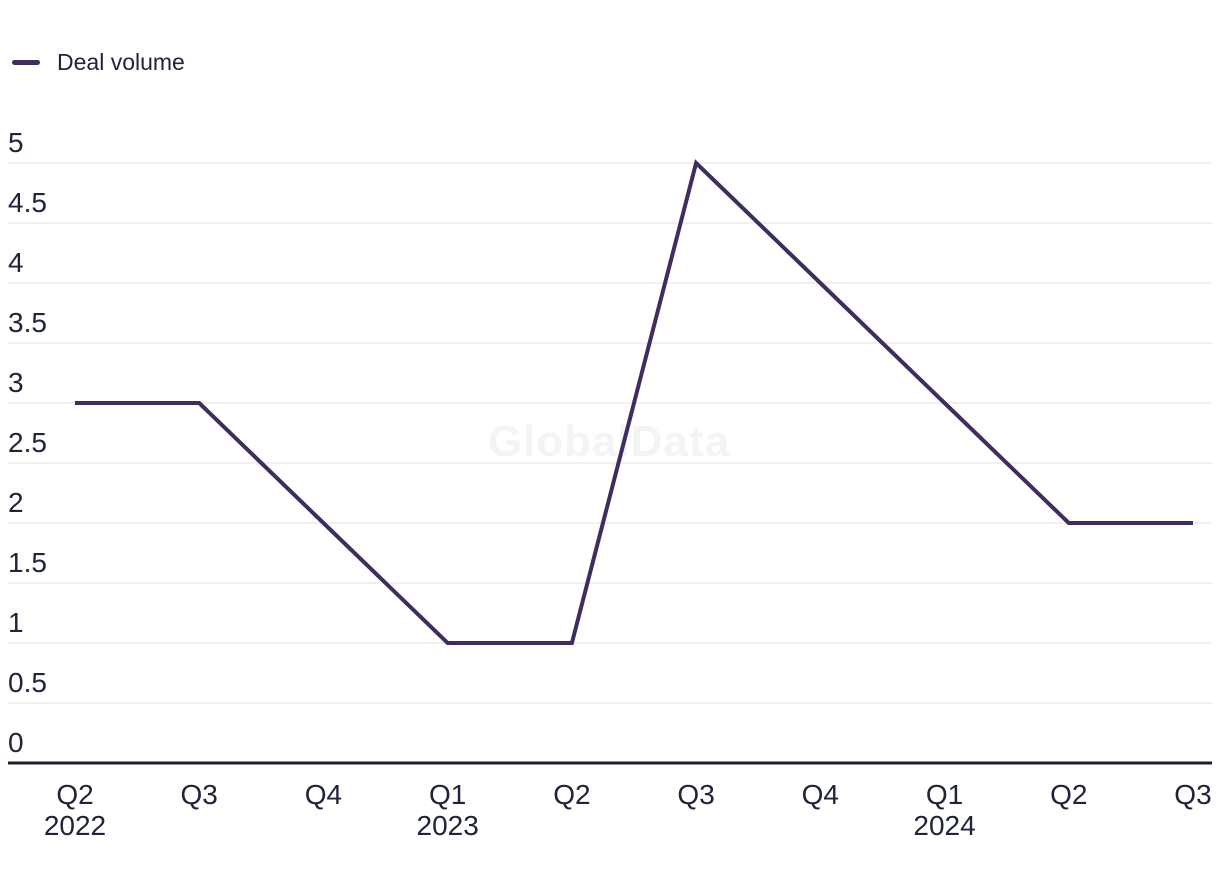  I want to click on legend-label: Deal volume, so click(121, 62).